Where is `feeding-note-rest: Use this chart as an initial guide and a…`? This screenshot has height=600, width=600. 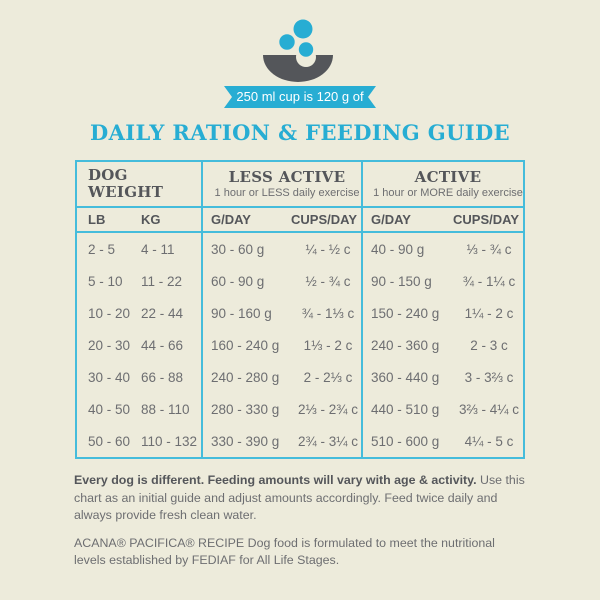 feeding-note-rest: Use this chart as an initial guide and a… is located at coordinates (299, 498).